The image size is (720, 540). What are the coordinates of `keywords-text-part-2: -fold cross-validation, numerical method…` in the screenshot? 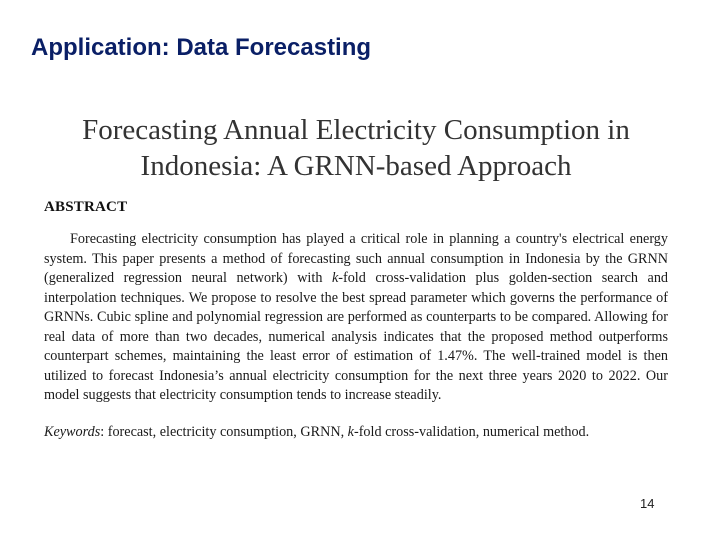 It's located at (471, 431).